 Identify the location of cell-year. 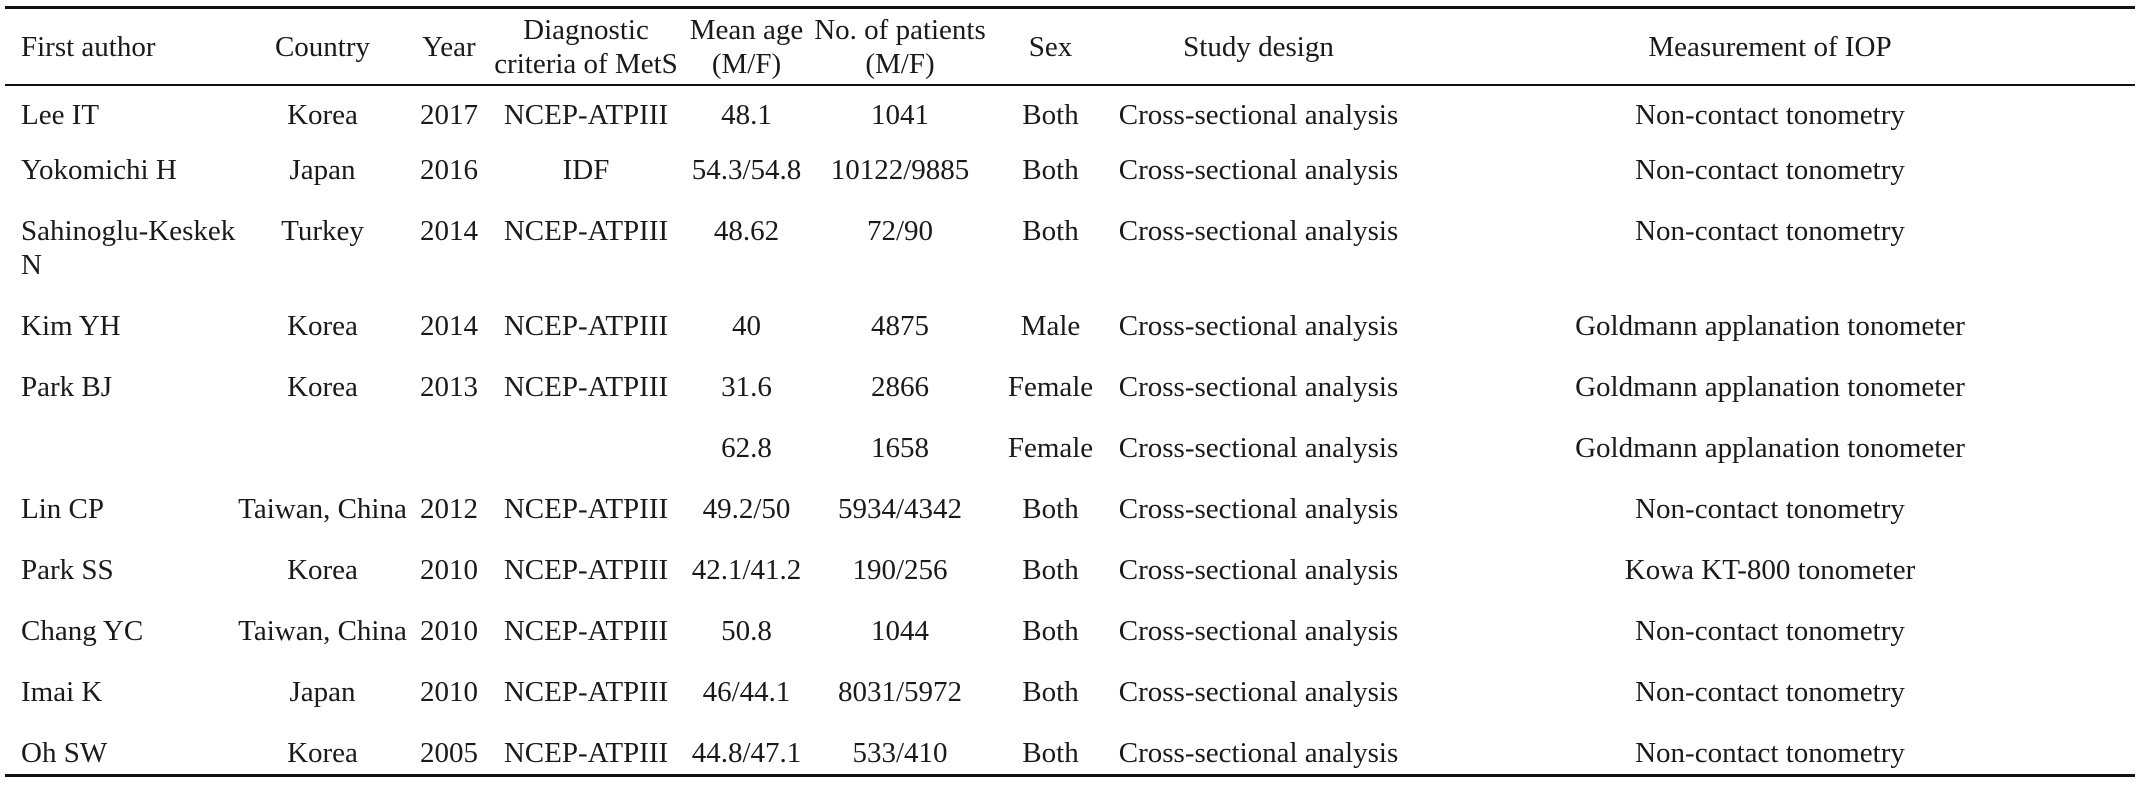
(449, 452).